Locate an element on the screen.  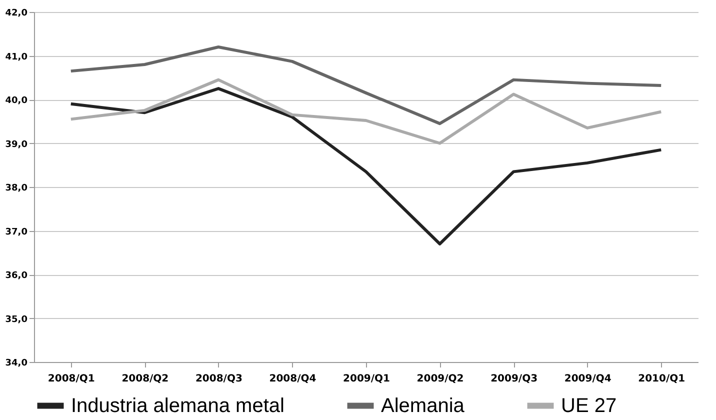
x-tick-label: 2008/Q4 is located at coordinates (292, 379).